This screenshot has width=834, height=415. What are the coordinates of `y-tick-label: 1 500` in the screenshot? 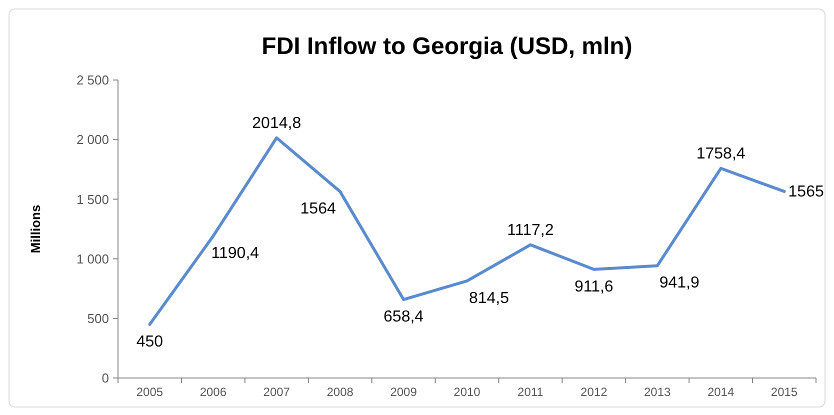 It's located at (92, 199).